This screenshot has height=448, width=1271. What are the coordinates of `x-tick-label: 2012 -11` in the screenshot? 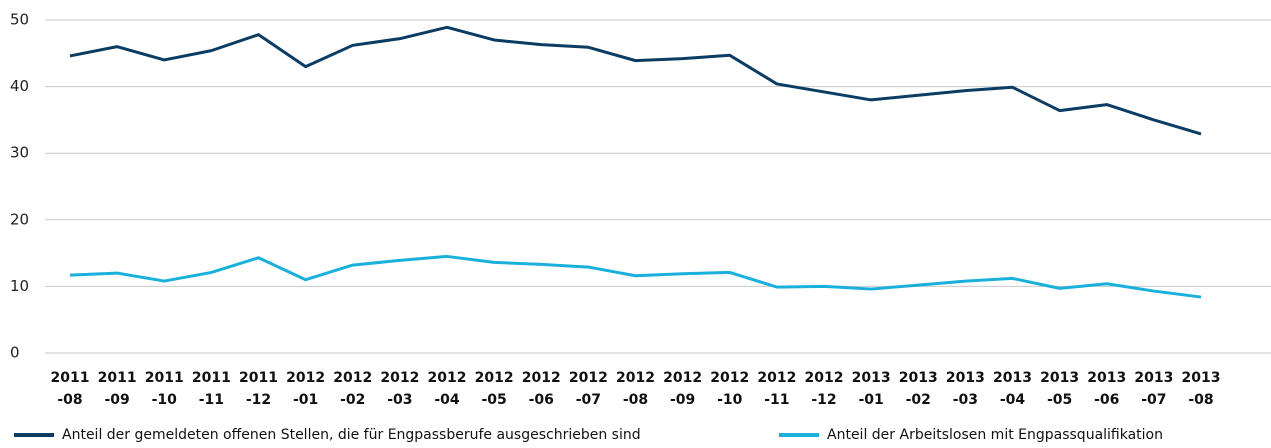 It's located at (777, 389).